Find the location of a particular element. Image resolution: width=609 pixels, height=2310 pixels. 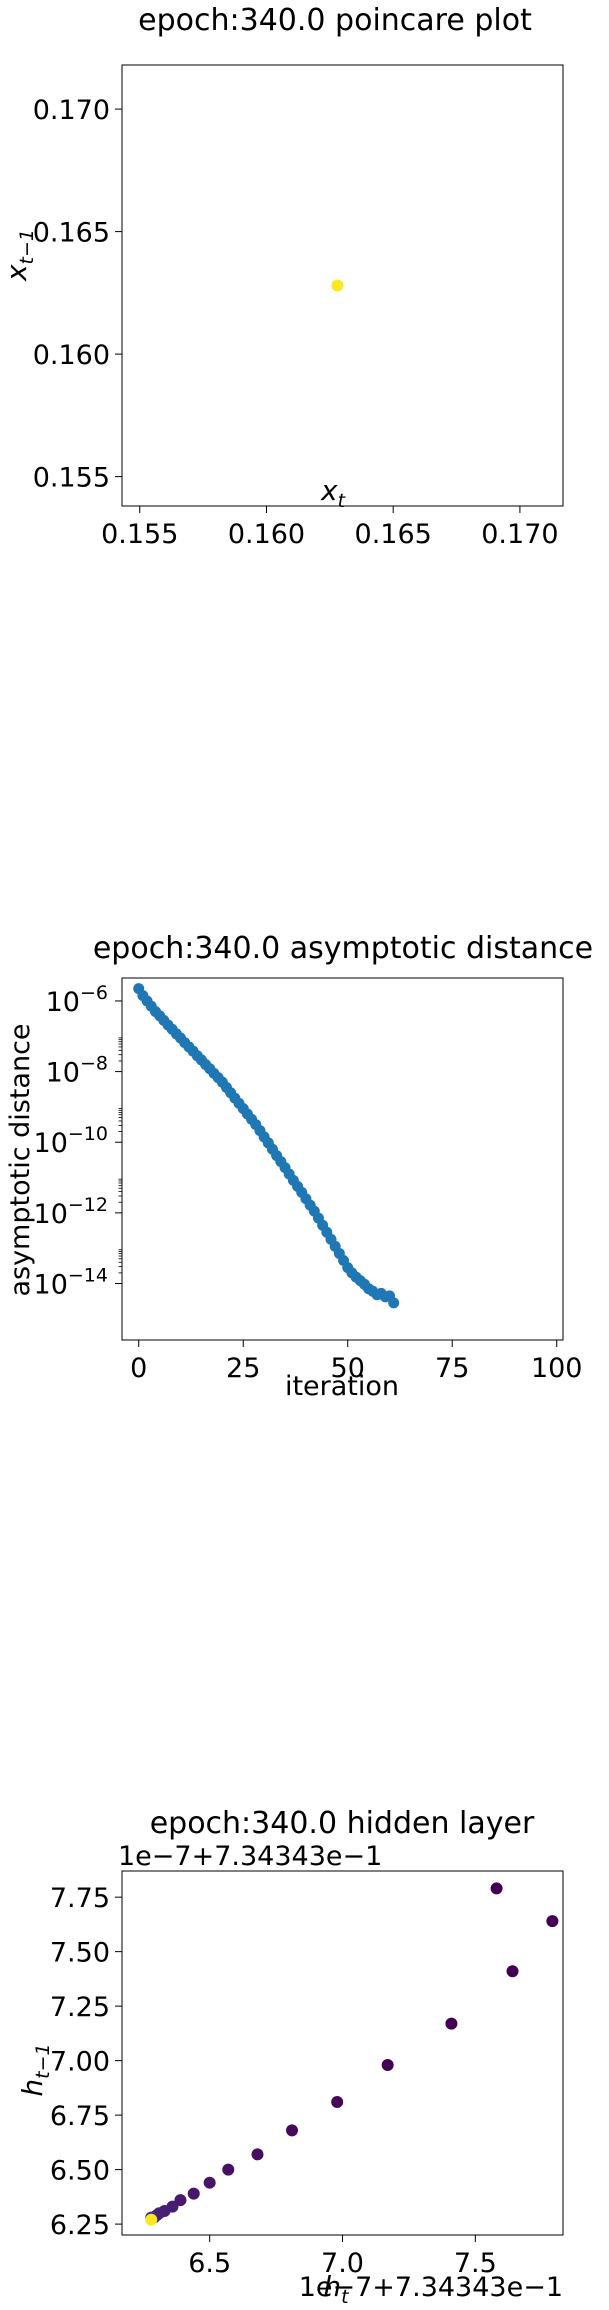

poincare-x-label-sub: t is located at coordinates (342, 501).